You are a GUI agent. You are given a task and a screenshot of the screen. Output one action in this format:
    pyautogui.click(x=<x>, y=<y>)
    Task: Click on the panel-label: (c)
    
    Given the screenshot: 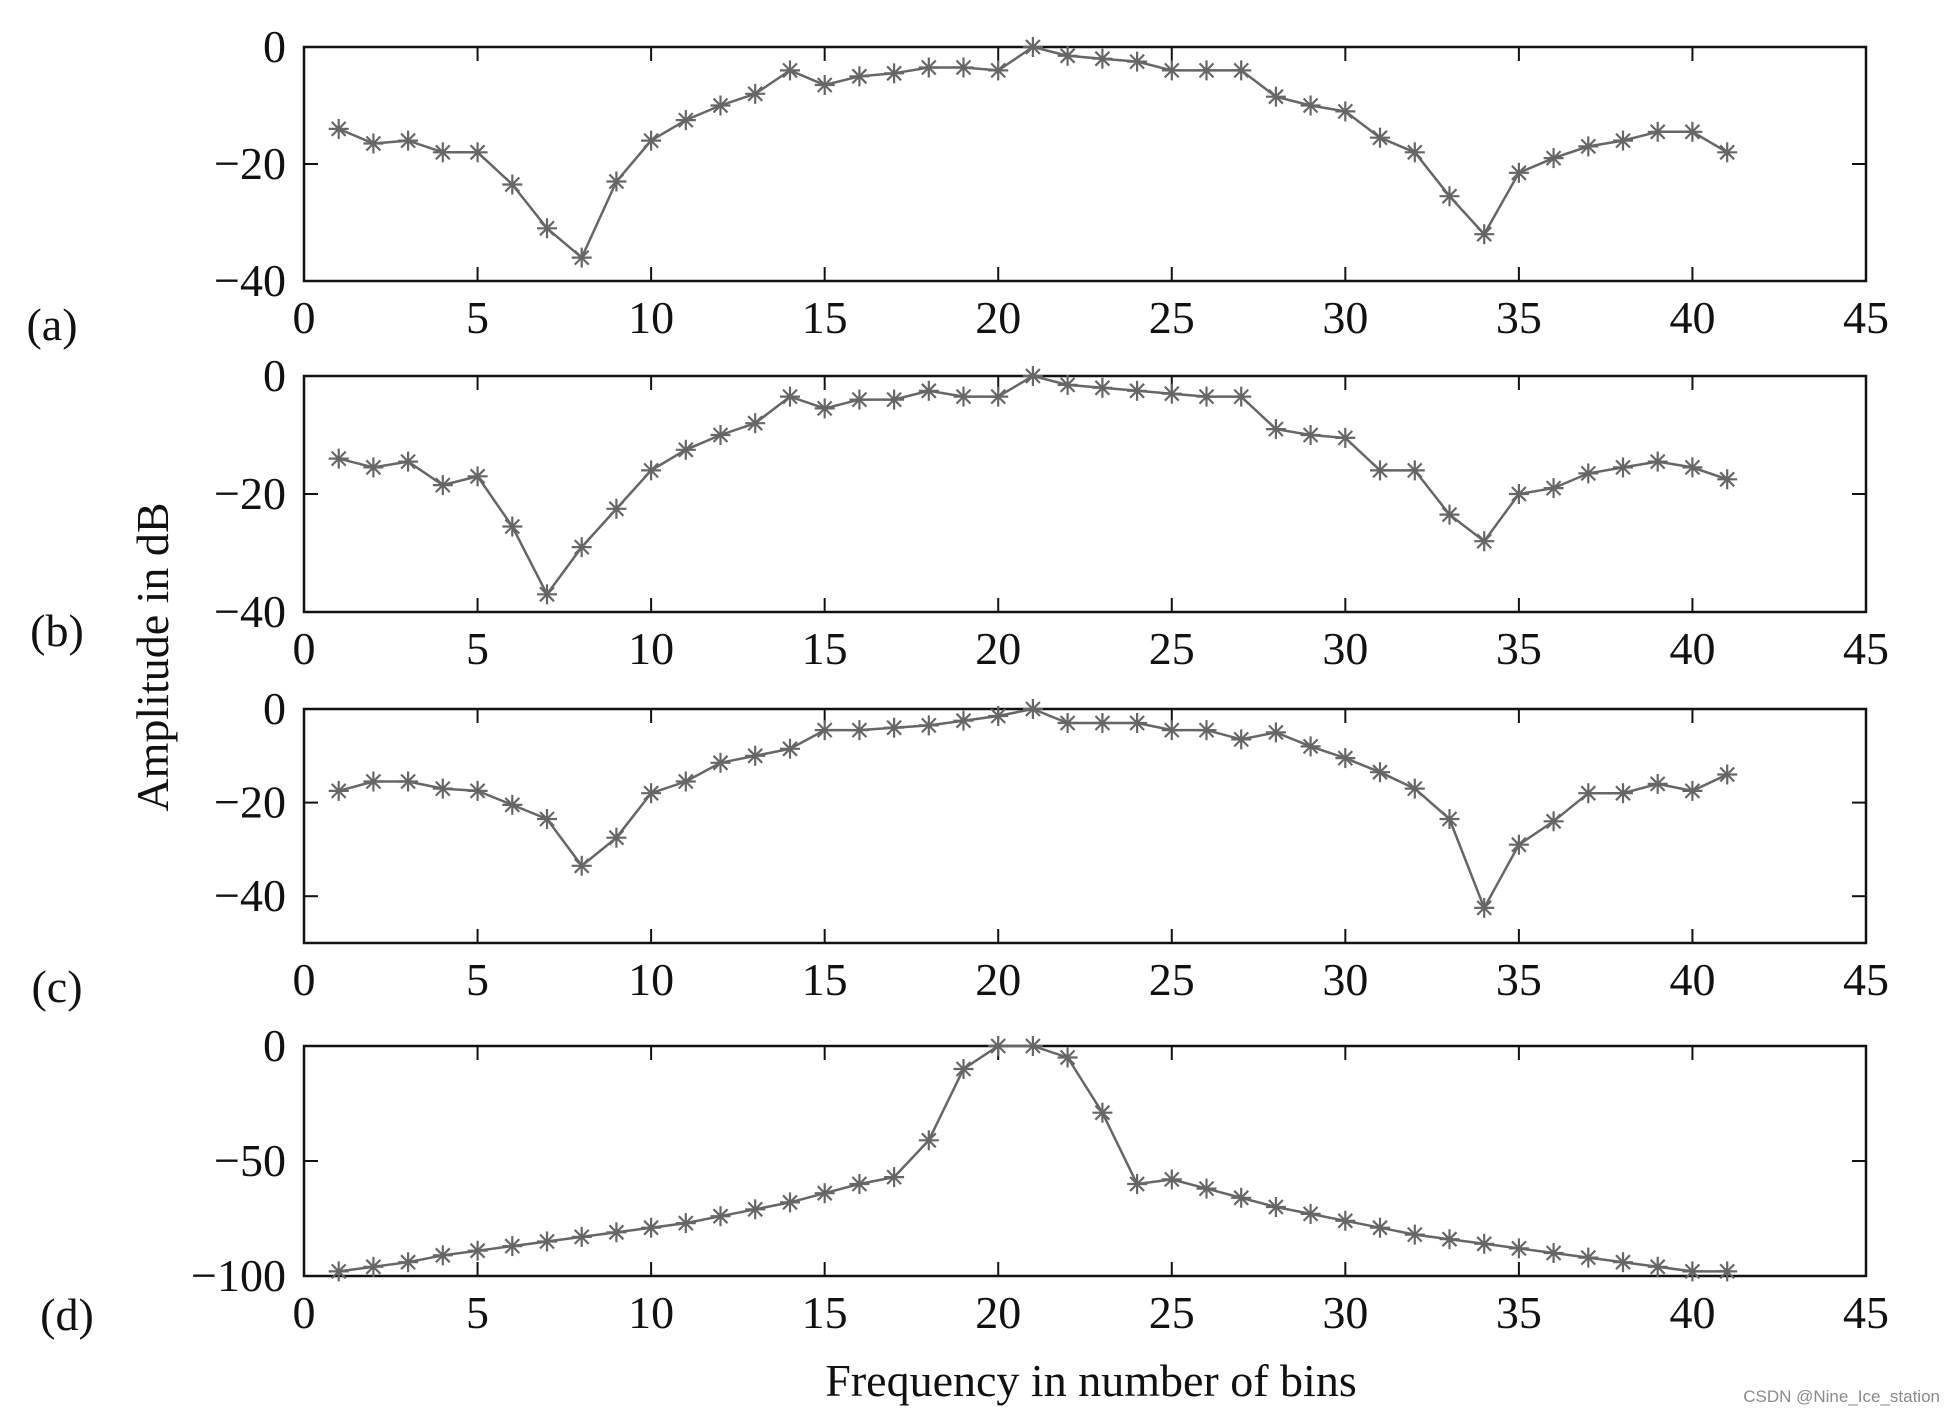 What is the action you would take?
    pyautogui.click(x=56, y=986)
    